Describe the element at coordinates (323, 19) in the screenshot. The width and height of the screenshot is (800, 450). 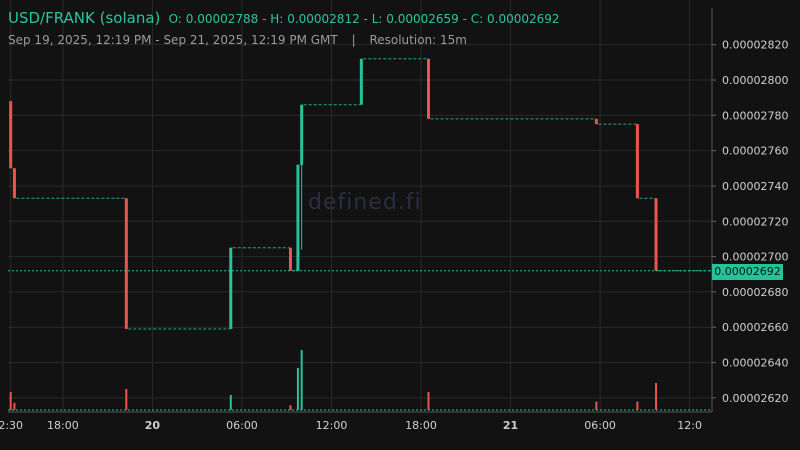
I see `high-value: 0.00002812` at that location.